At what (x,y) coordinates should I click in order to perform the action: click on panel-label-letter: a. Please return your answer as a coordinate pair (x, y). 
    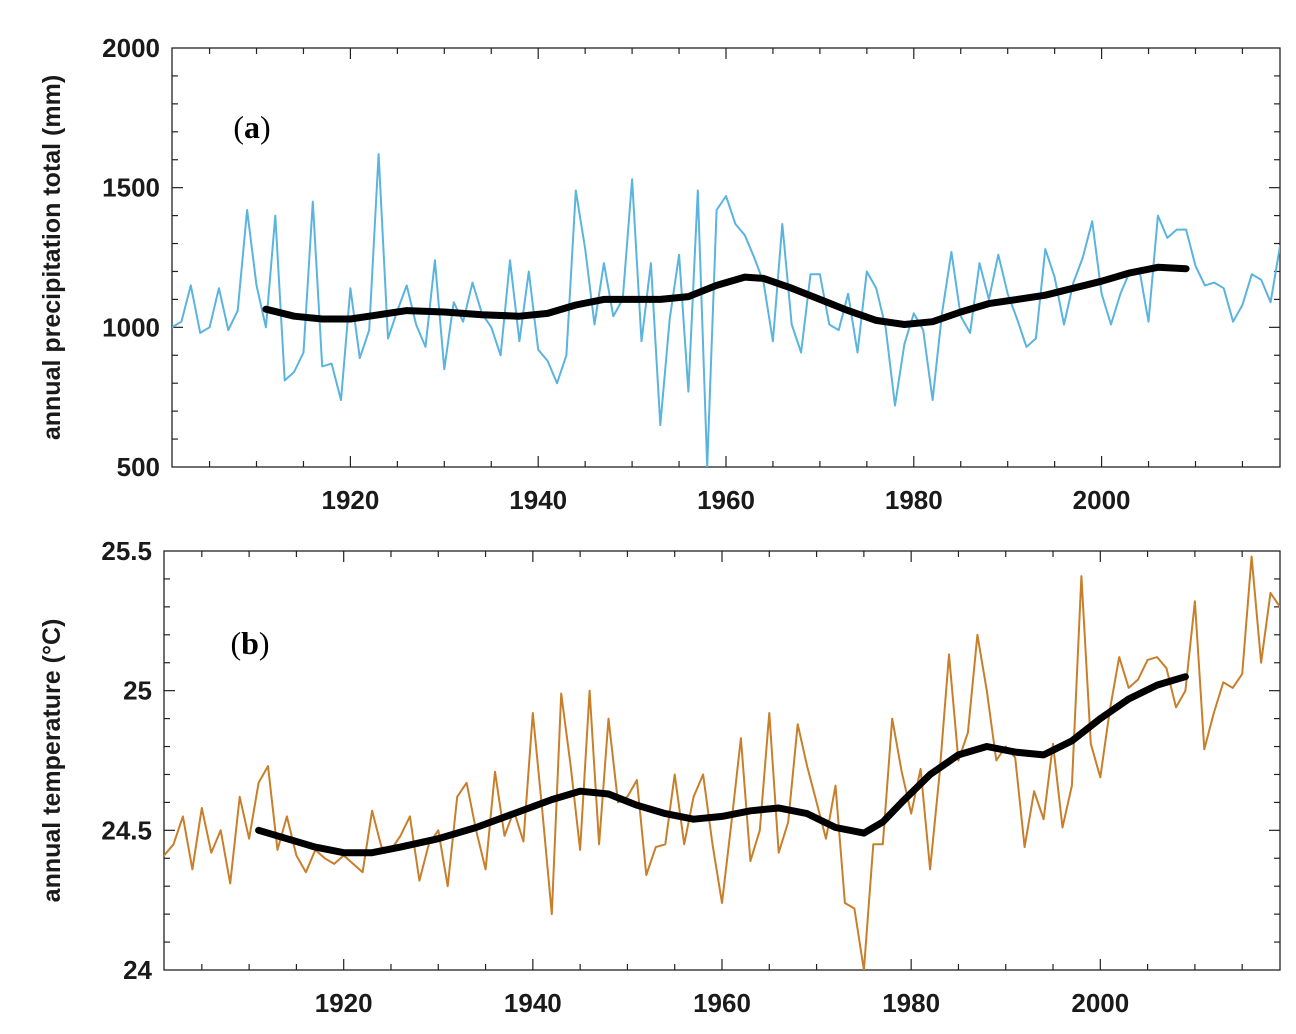
    Looking at the image, I should click on (252, 127).